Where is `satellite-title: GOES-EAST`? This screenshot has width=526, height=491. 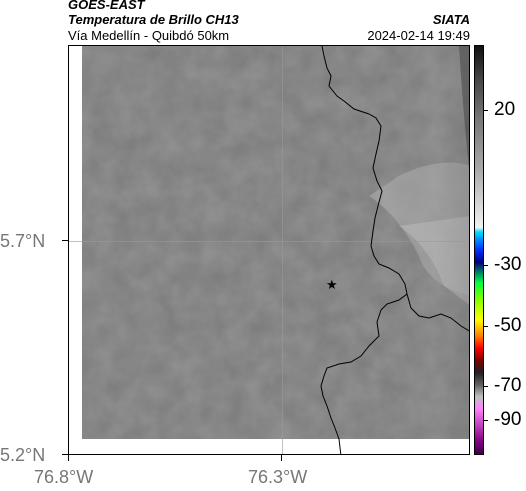
satellite-title: GOES-EAST is located at coordinates (106, 6).